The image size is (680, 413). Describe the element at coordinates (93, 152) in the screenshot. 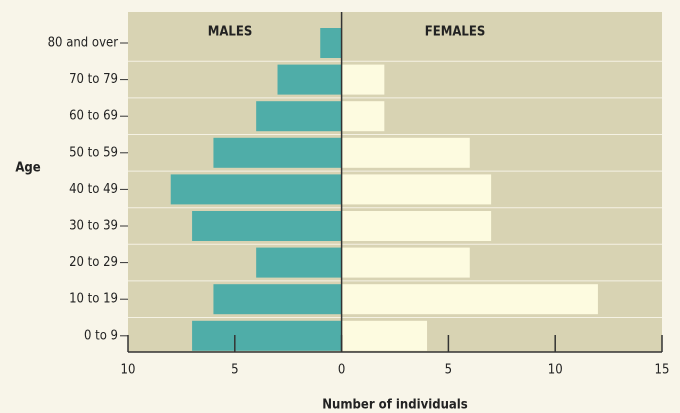

I see `y-tick-label: 50 to 59` at that location.